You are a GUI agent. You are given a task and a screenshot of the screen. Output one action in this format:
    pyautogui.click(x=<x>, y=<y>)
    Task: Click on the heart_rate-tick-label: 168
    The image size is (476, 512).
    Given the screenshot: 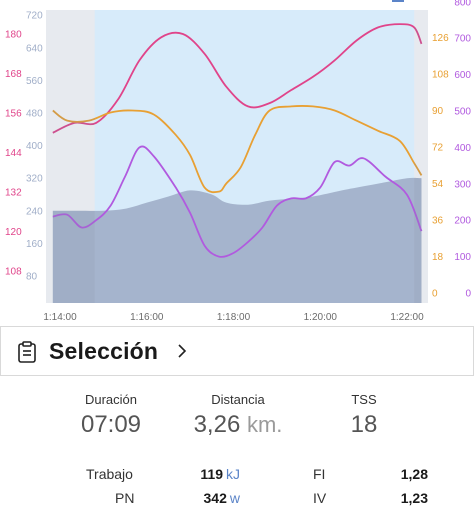 What is the action you would take?
    pyautogui.click(x=13, y=74)
    